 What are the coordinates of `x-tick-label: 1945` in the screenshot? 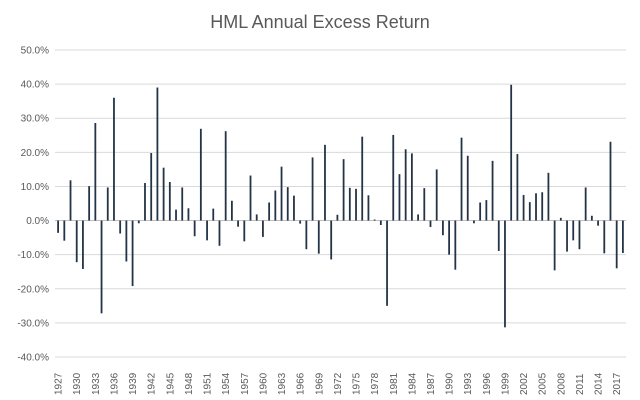 It's located at (170, 383).